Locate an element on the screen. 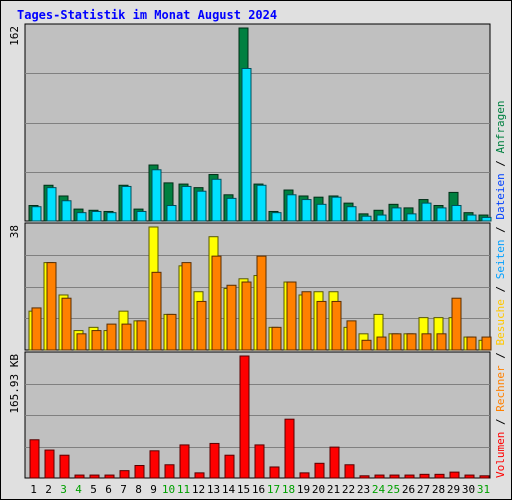 Image resolution: width=512 pixels, height=500 pixels. right-legend-segment: Volumen is located at coordinates (500, 455).